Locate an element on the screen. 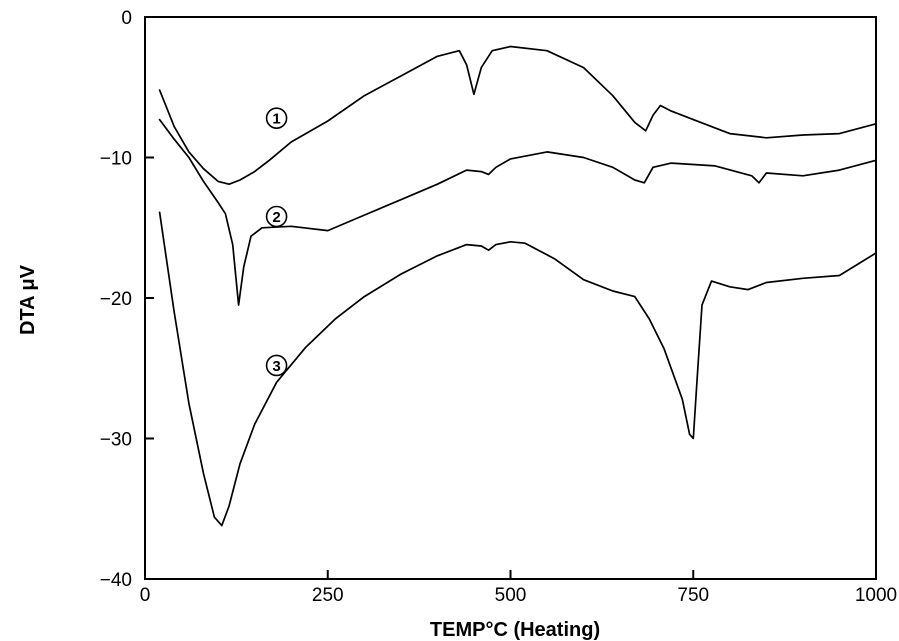 The width and height of the screenshot is (899, 641). curve-marker-label: 1 is located at coordinates (276, 119).